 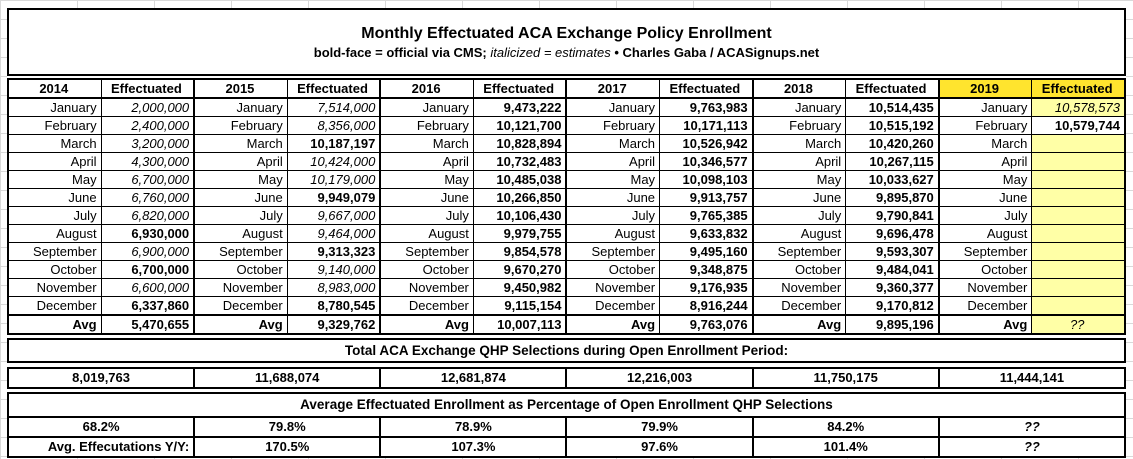 I want to click on month-value-cell: 8,983,000, so click(x=333, y=287).